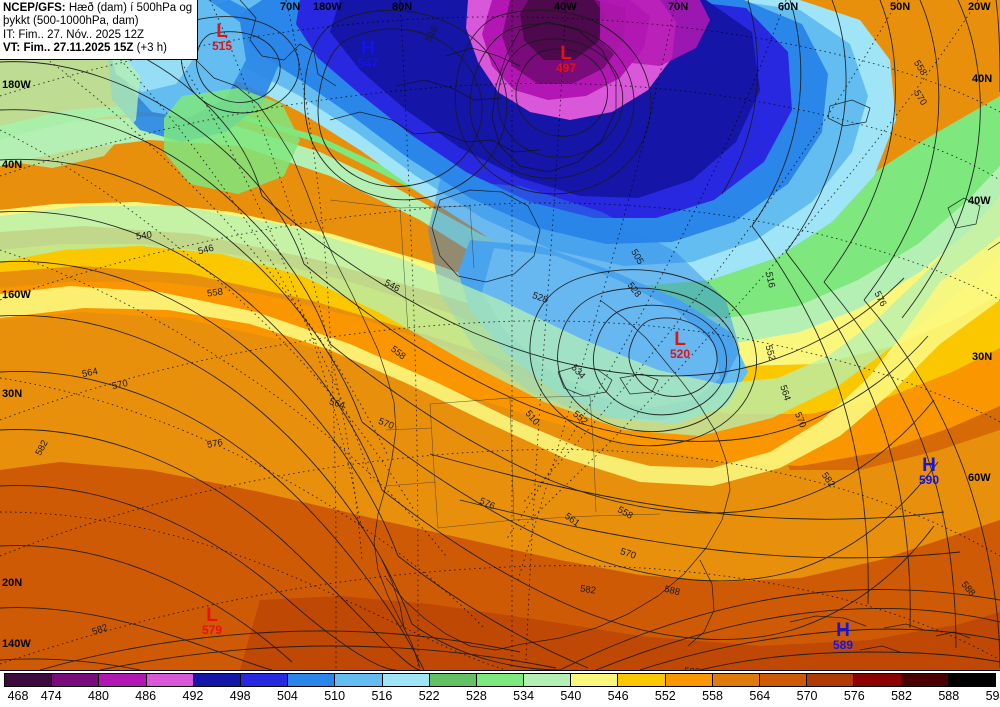 The height and width of the screenshot is (707, 1000). I want to click on title-line-1: NCEP/GFS: Hæð (dam) í 500hPa og, so click(97, 8).